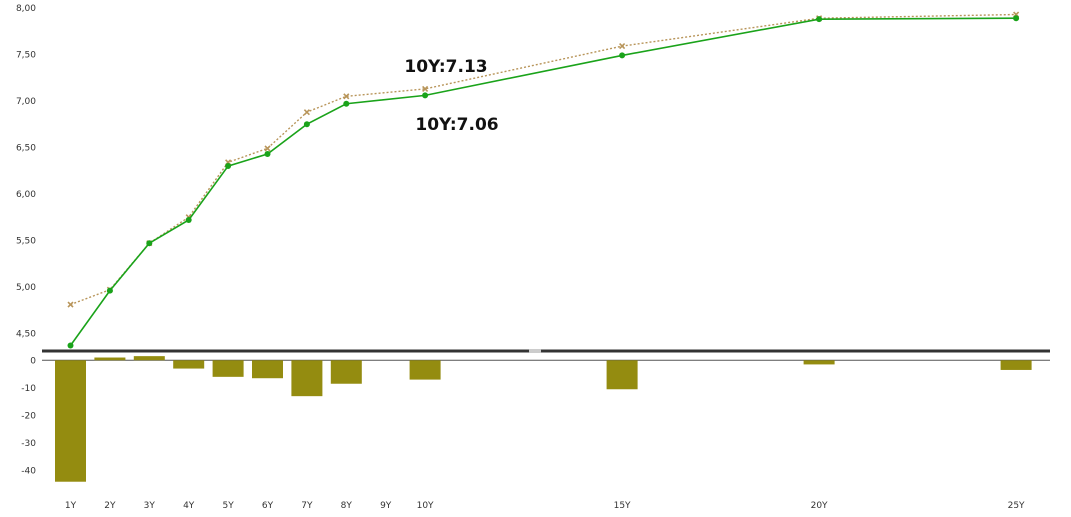 The height and width of the screenshot is (517, 1071). What do you see at coordinates (347, 506) in the screenshot?
I see `x-tick-label: 8Y` at bounding box center [347, 506].